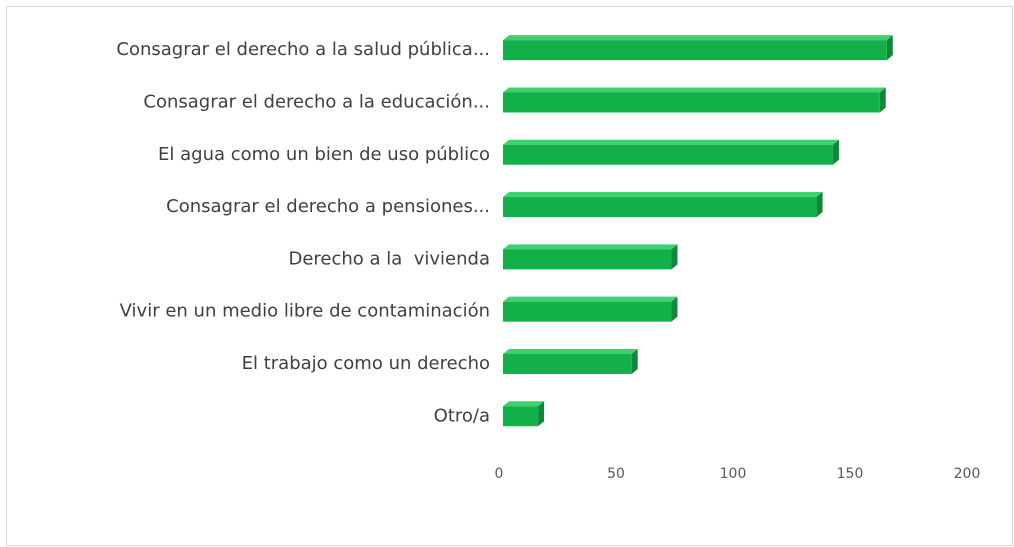 The height and width of the screenshot is (547, 1014). What do you see at coordinates (850, 474) in the screenshot?
I see `x-tick-label: 150` at bounding box center [850, 474].